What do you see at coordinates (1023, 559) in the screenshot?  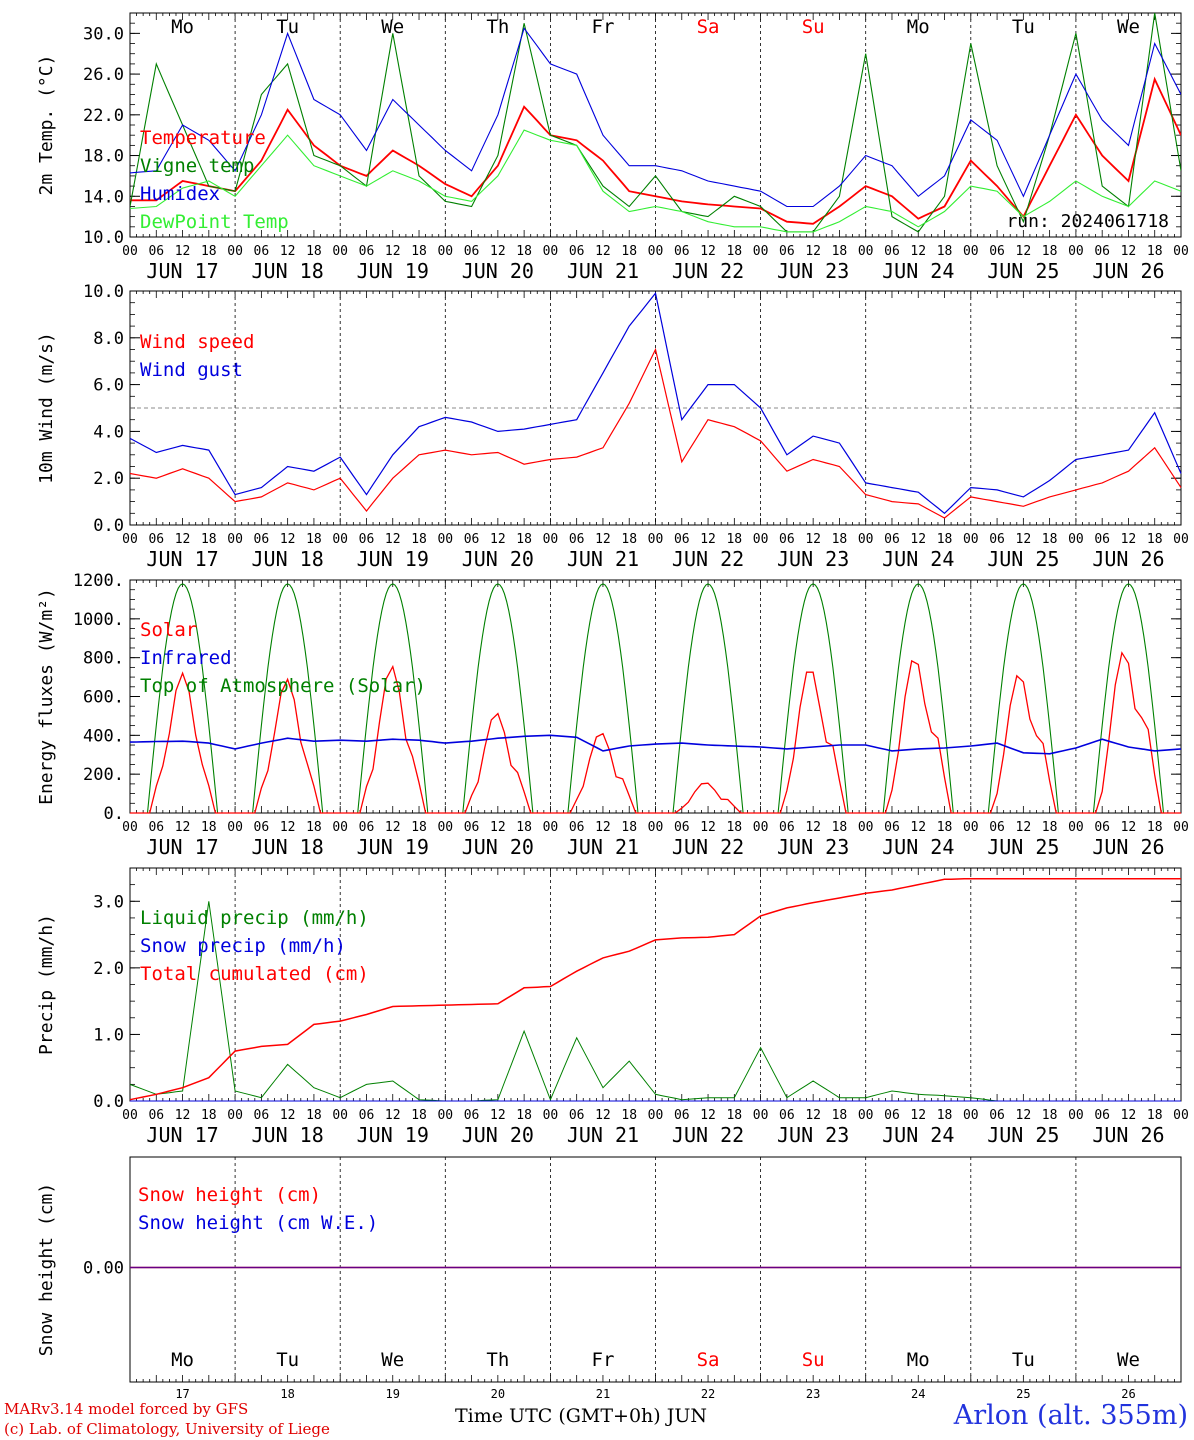 I see `x-date-label: JUN 25` at bounding box center [1023, 559].